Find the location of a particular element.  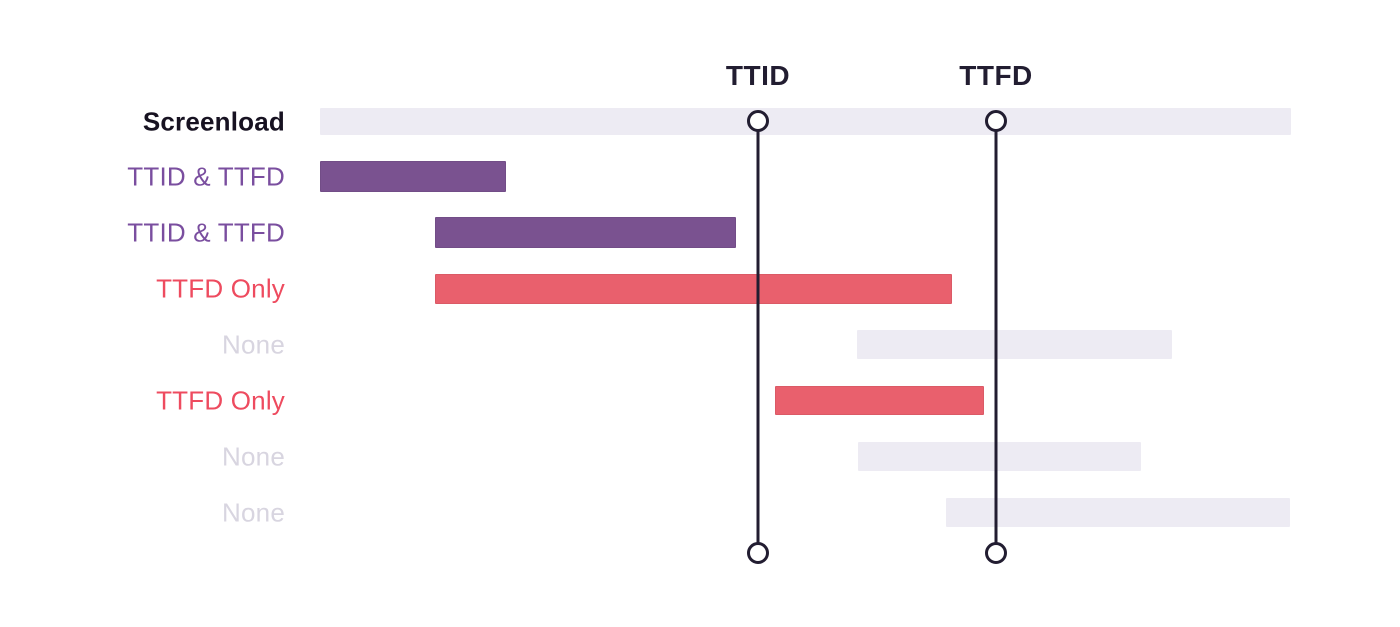

row-label-none-1: None is located at coordinates (253, 344).